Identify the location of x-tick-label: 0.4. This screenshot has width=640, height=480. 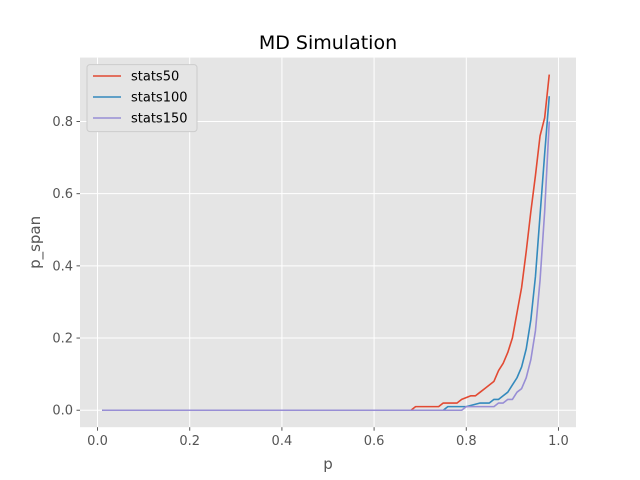
(282, 441).